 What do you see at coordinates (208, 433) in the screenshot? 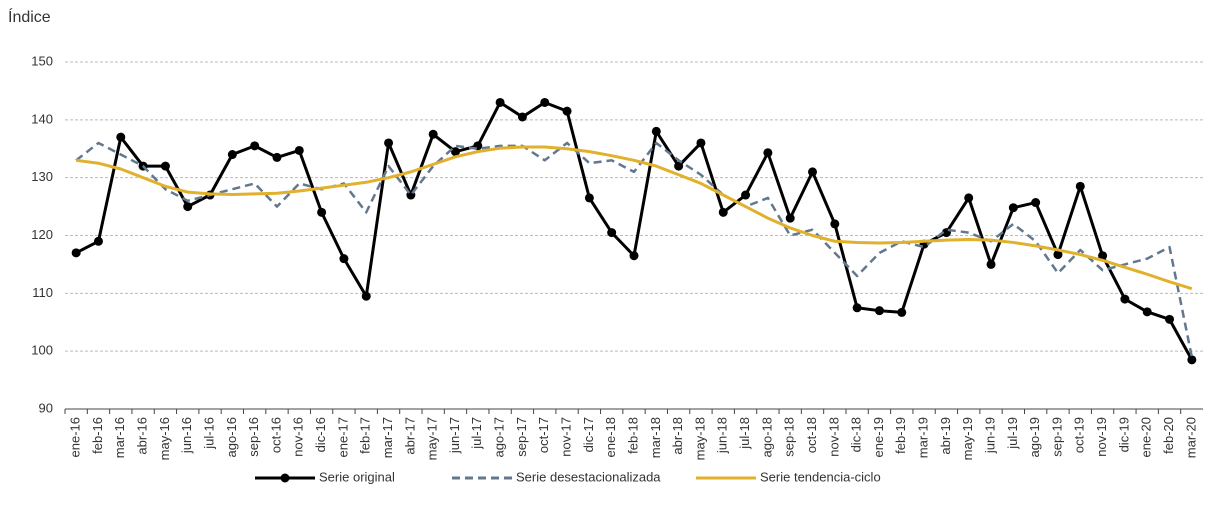
I see `x-tick-label: jul-16` at bounding box center [208, 433].